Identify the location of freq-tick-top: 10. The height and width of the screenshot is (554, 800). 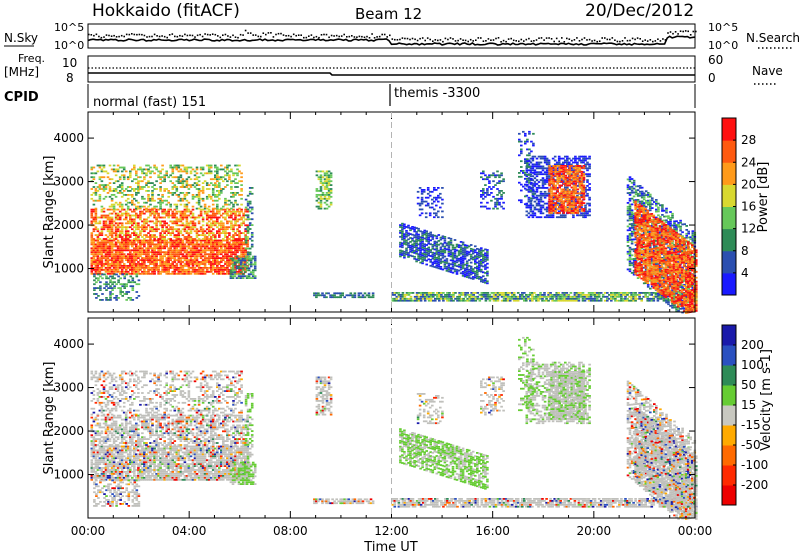
(69, 63).